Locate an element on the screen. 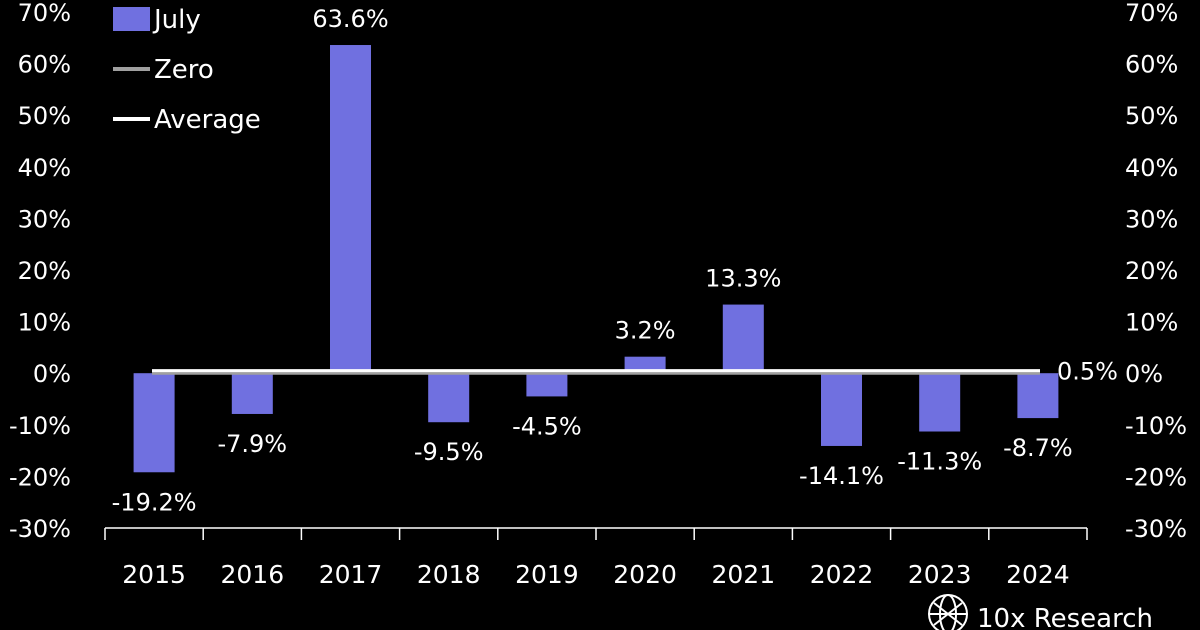  y-tick-label-right: 70% is located at coordinates (1151, 13).